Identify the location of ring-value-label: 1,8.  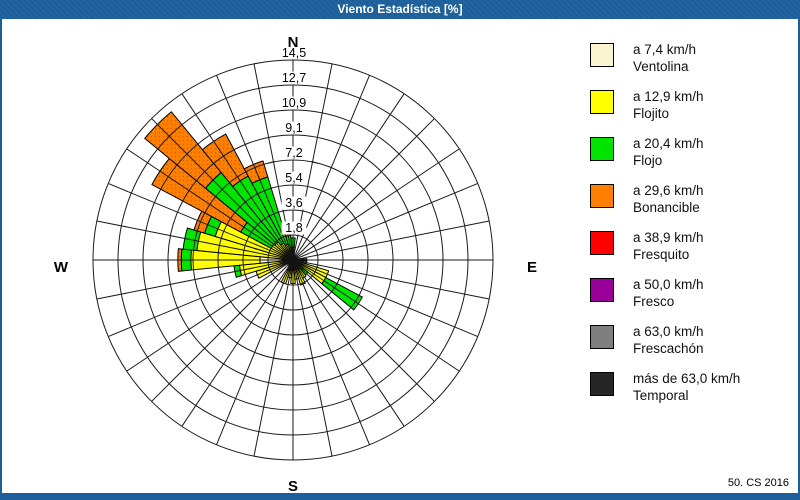
(293, 228).